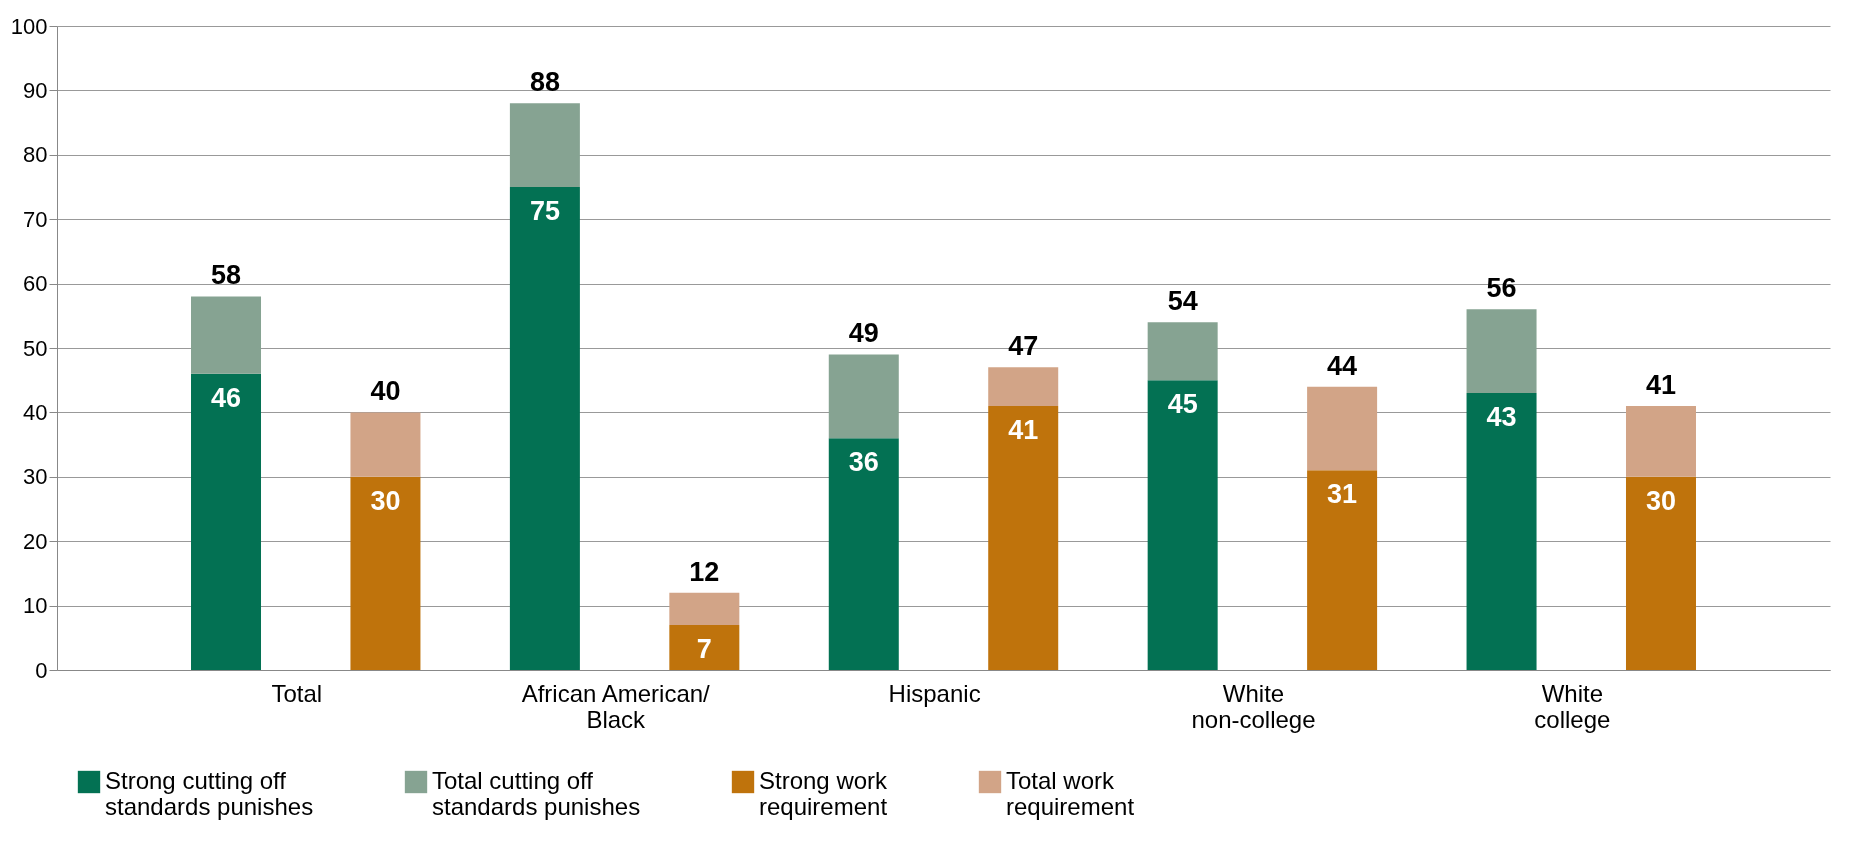  Describe the element at coordinates (41, 670) in the screenshot. I see `y-tick-label: 0` at that location.